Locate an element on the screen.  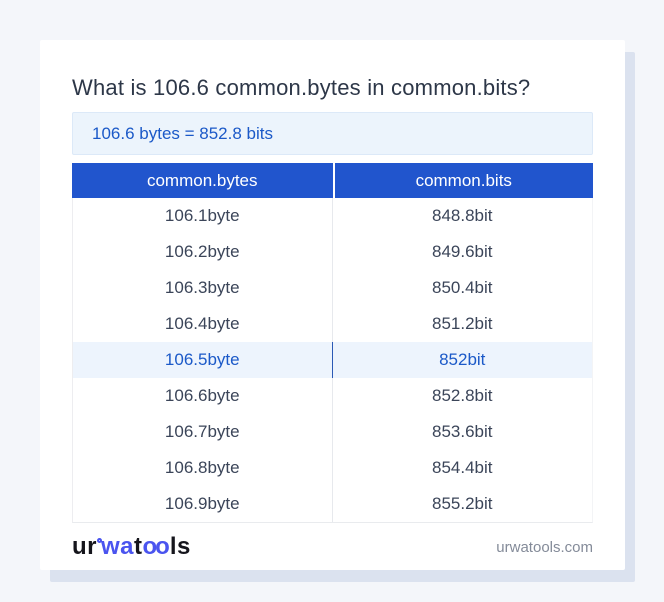
logo-ring-icon is located at coordinates (99, 540).